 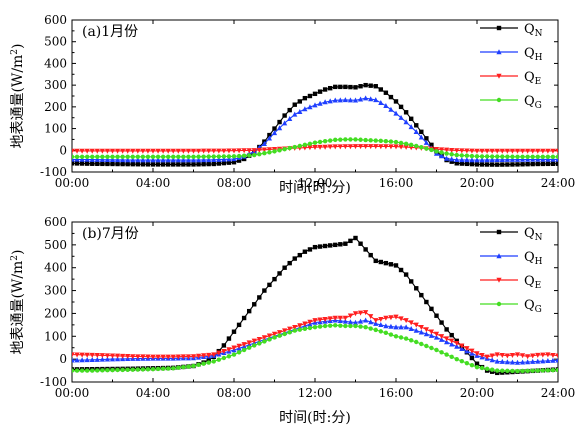 I want to click on x-tick-label: 20:00, so click(x=477, y=393).